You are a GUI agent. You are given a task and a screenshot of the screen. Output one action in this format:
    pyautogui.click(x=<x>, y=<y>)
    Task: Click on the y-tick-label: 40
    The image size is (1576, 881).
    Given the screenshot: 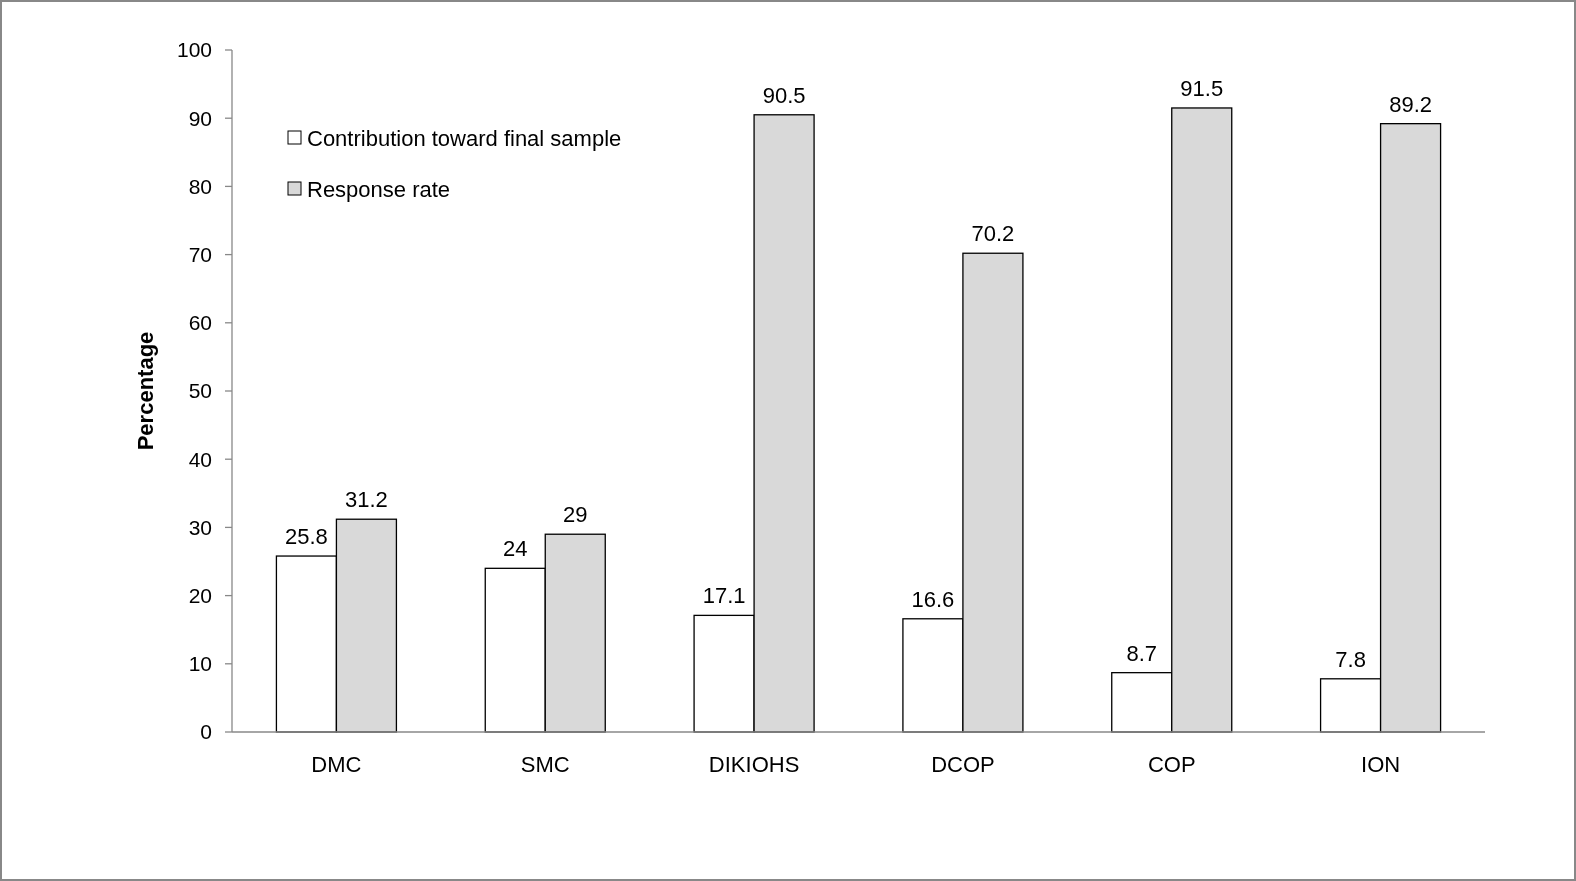 What is the action you would take?
    pyautogui.click(x=200, y=459)
    